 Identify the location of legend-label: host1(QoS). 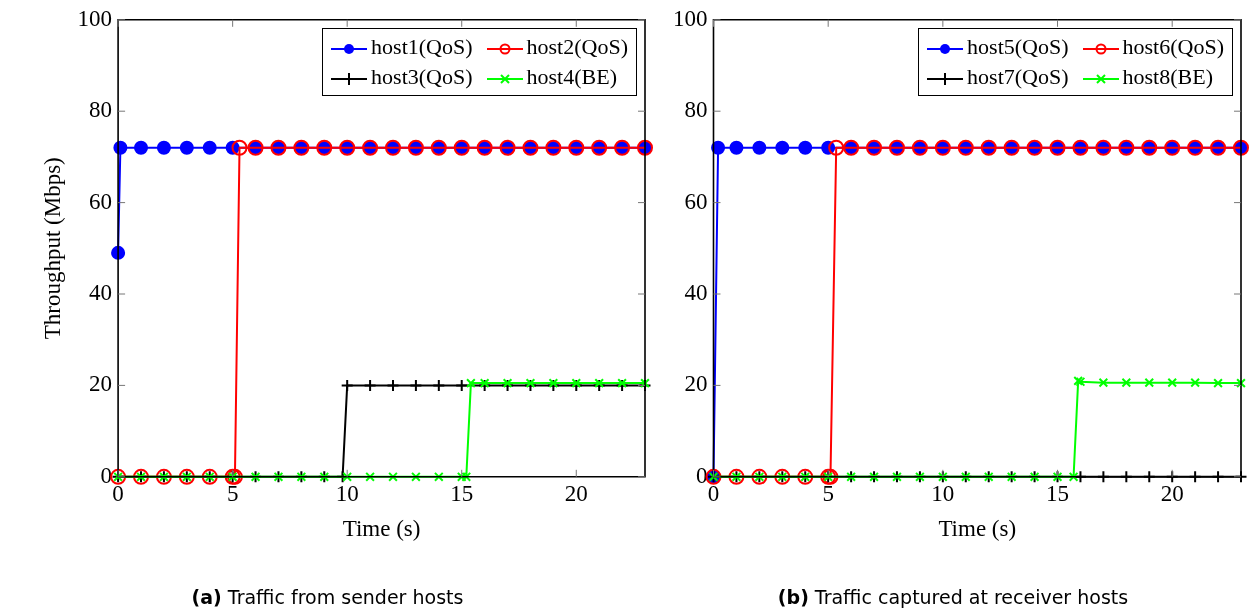
(421, 46).